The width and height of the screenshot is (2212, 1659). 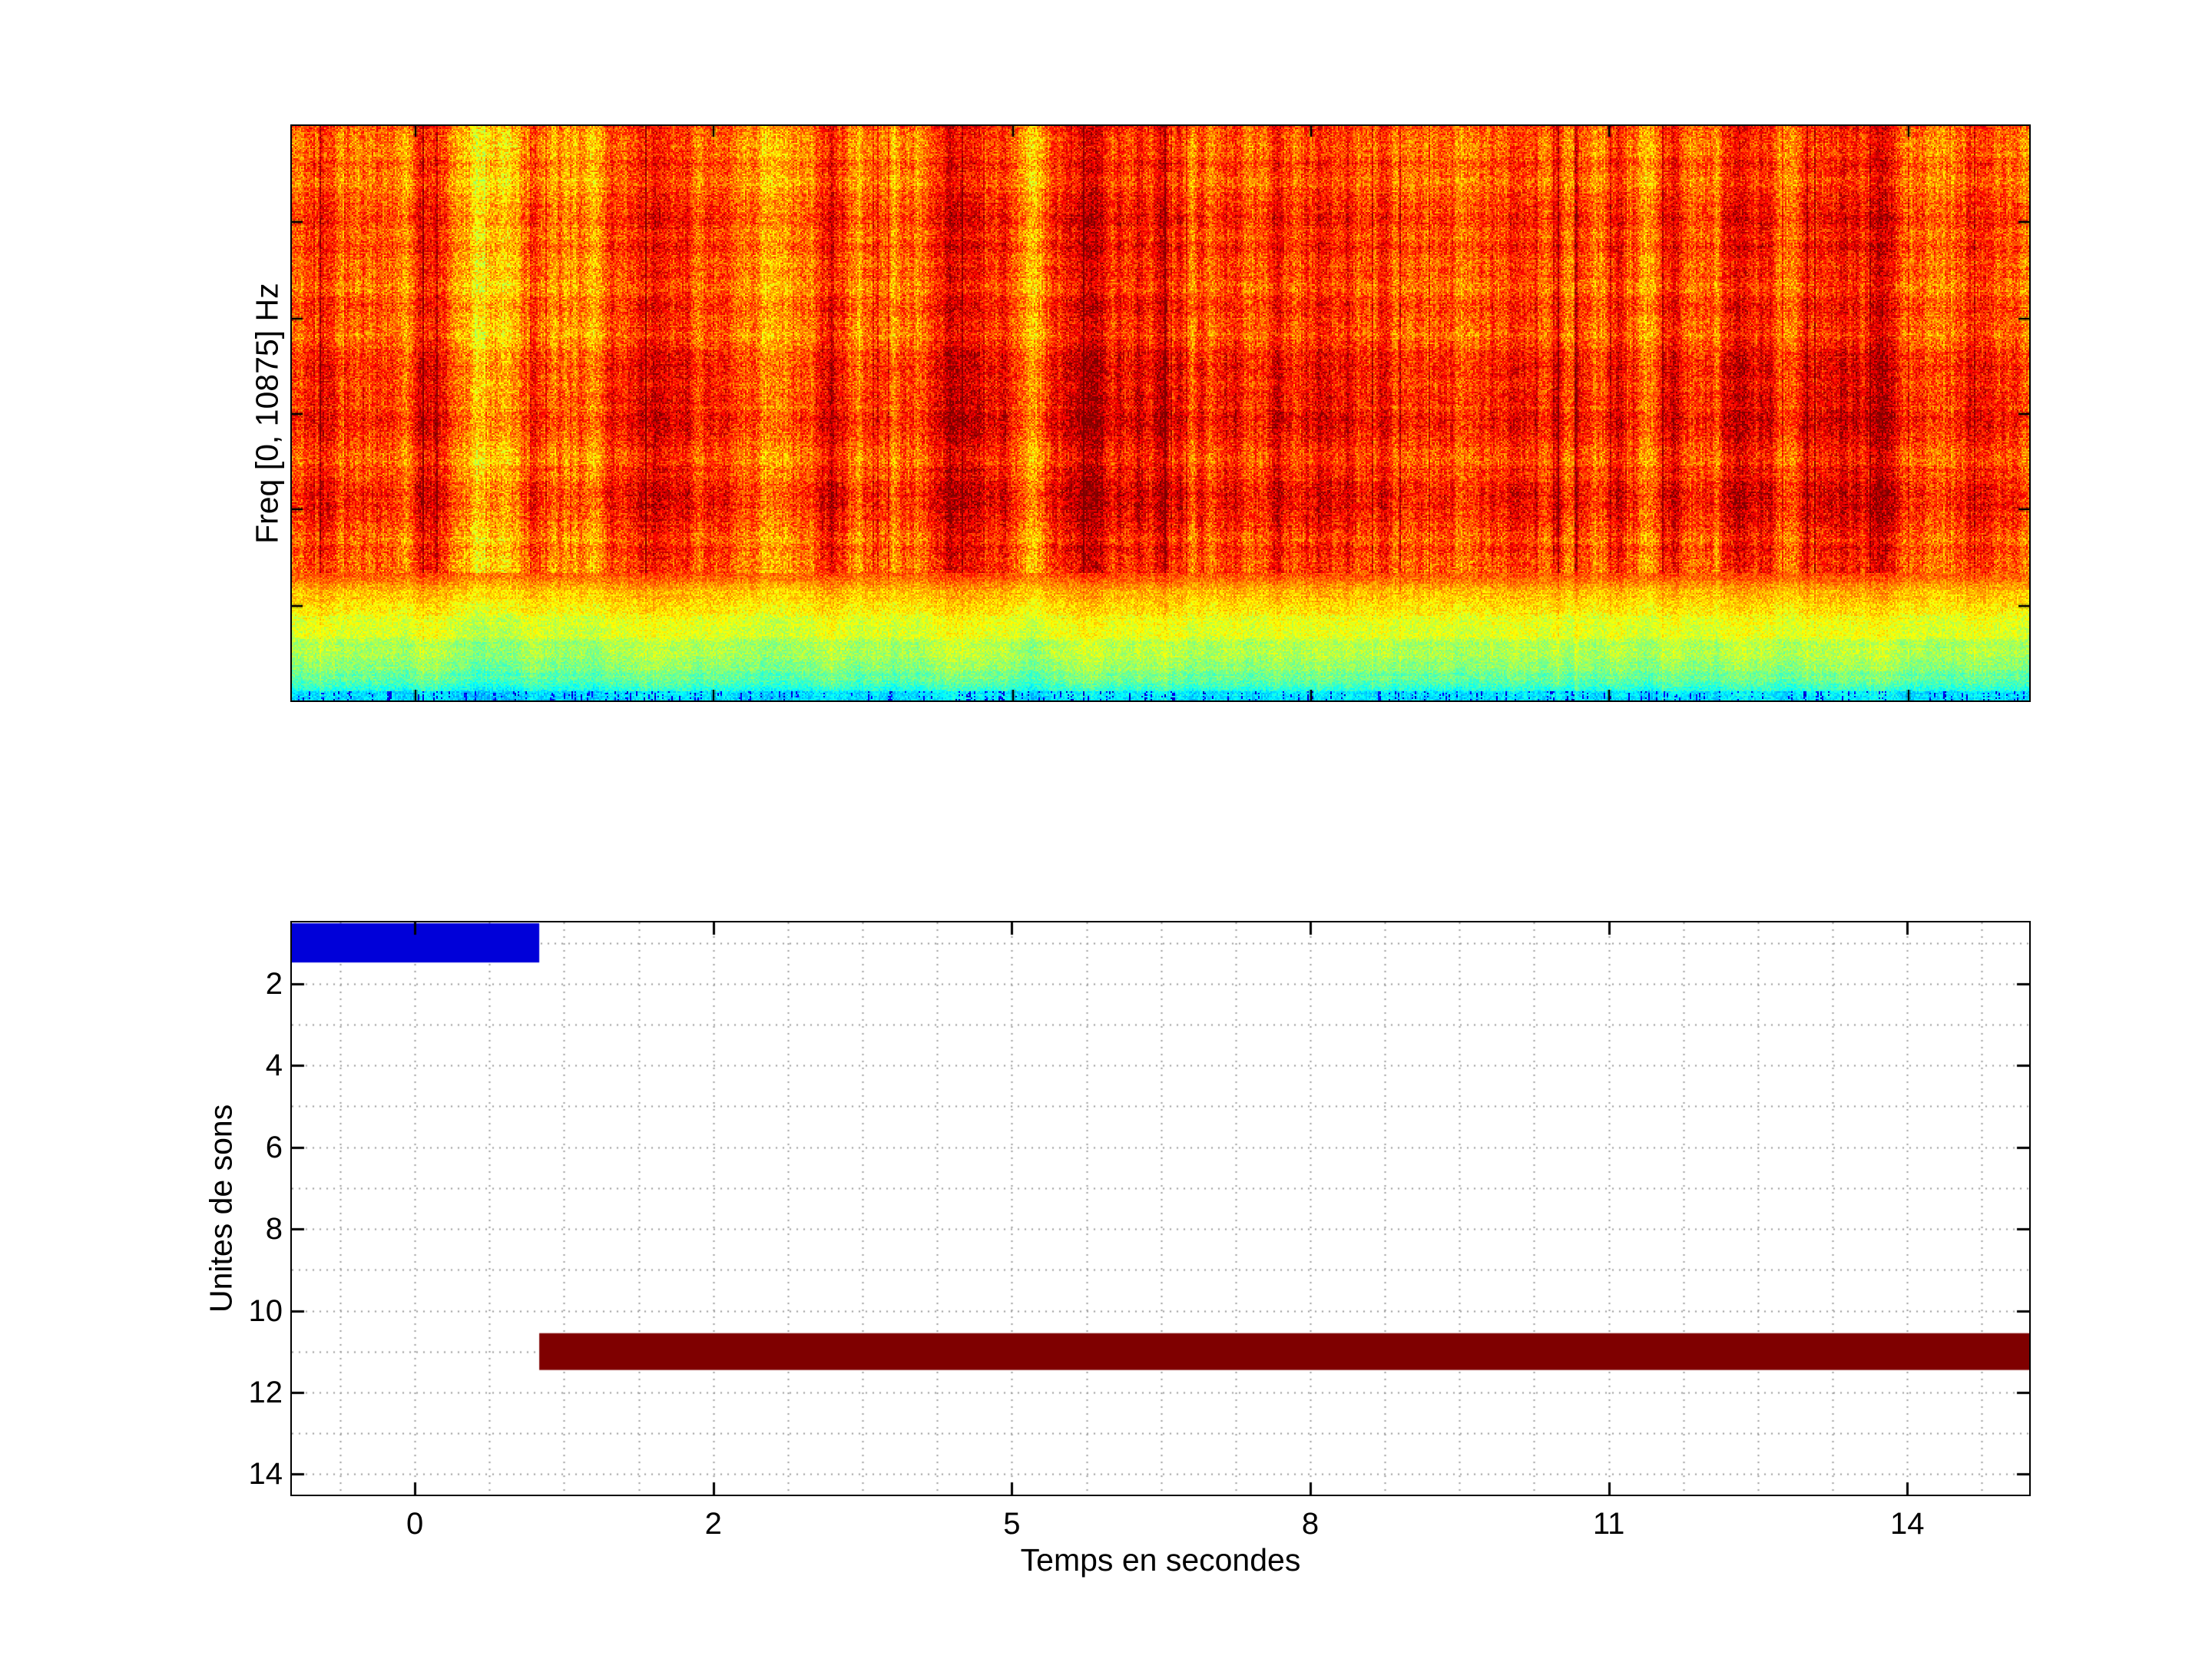 What do you see at coordinates (266, 1310) in the screenshot?
I see `y-tick-label: 10` at bounding box center [266, 1310].